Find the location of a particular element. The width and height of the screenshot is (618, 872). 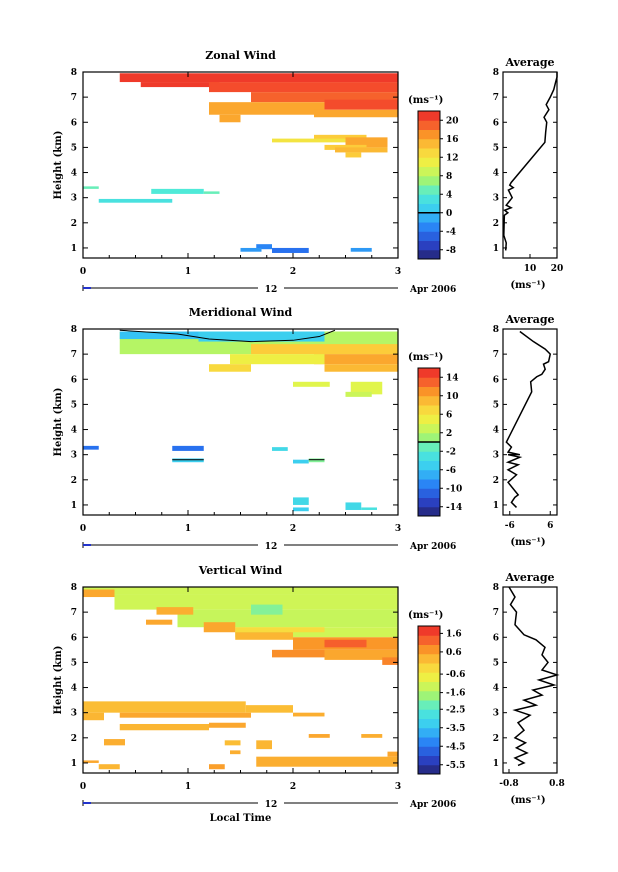

x-axis-label: Local Time is located at coordinates (241, 818).